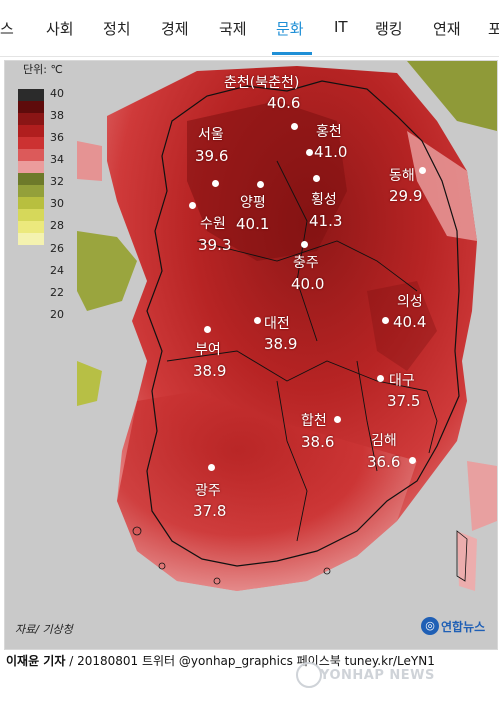  I want to click on nav-item-ranking: 랭킹, so click(389, 29).